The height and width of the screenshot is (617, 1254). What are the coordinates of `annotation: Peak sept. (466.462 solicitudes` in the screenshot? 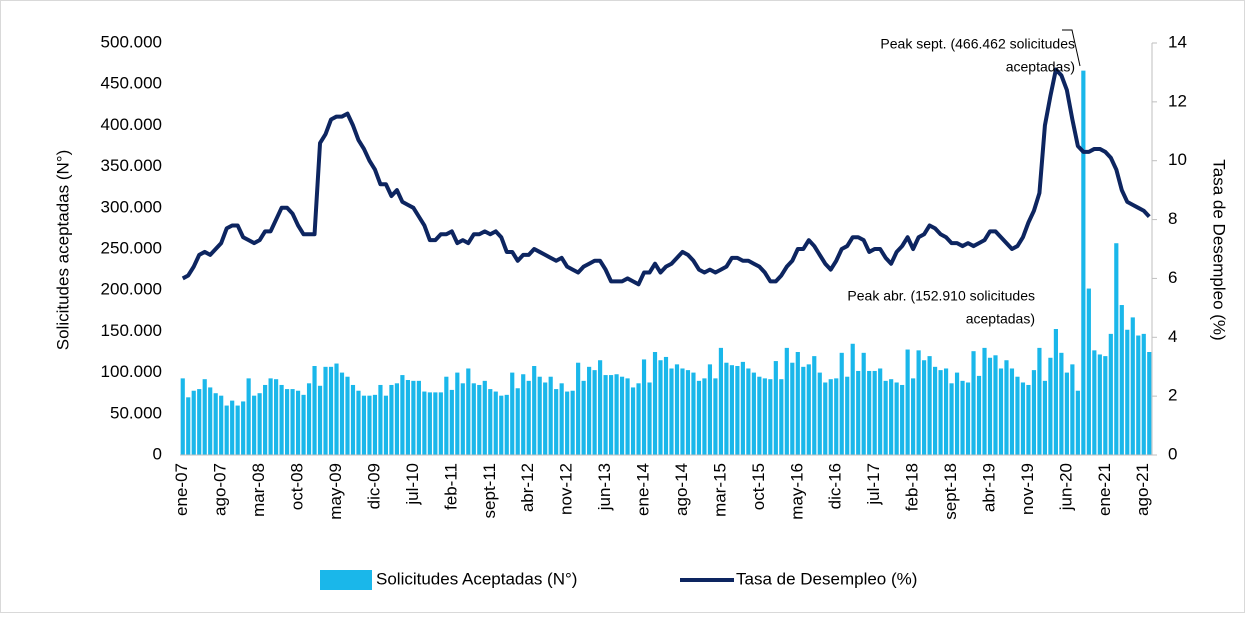 It's located at (977, 44).